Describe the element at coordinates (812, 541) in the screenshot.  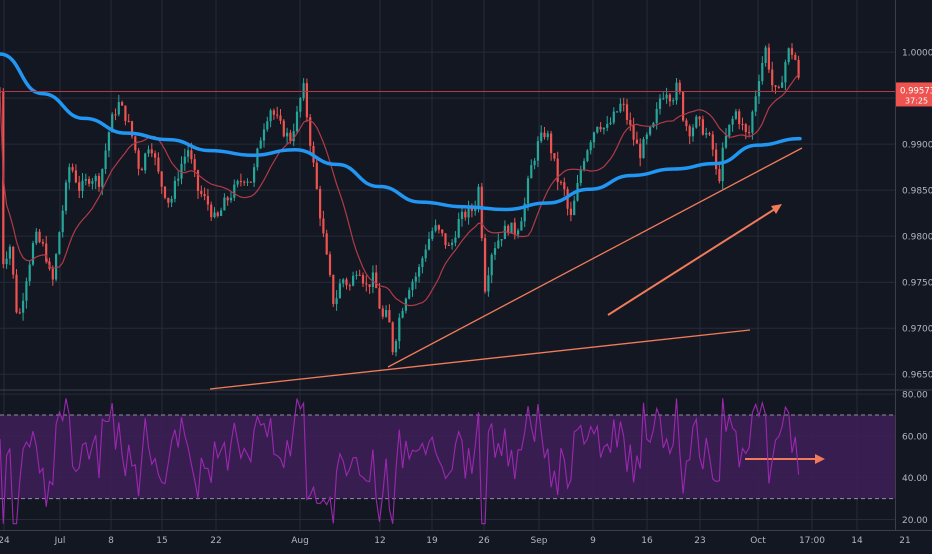
I see `time-axis-label-14: 17:00` at that location.